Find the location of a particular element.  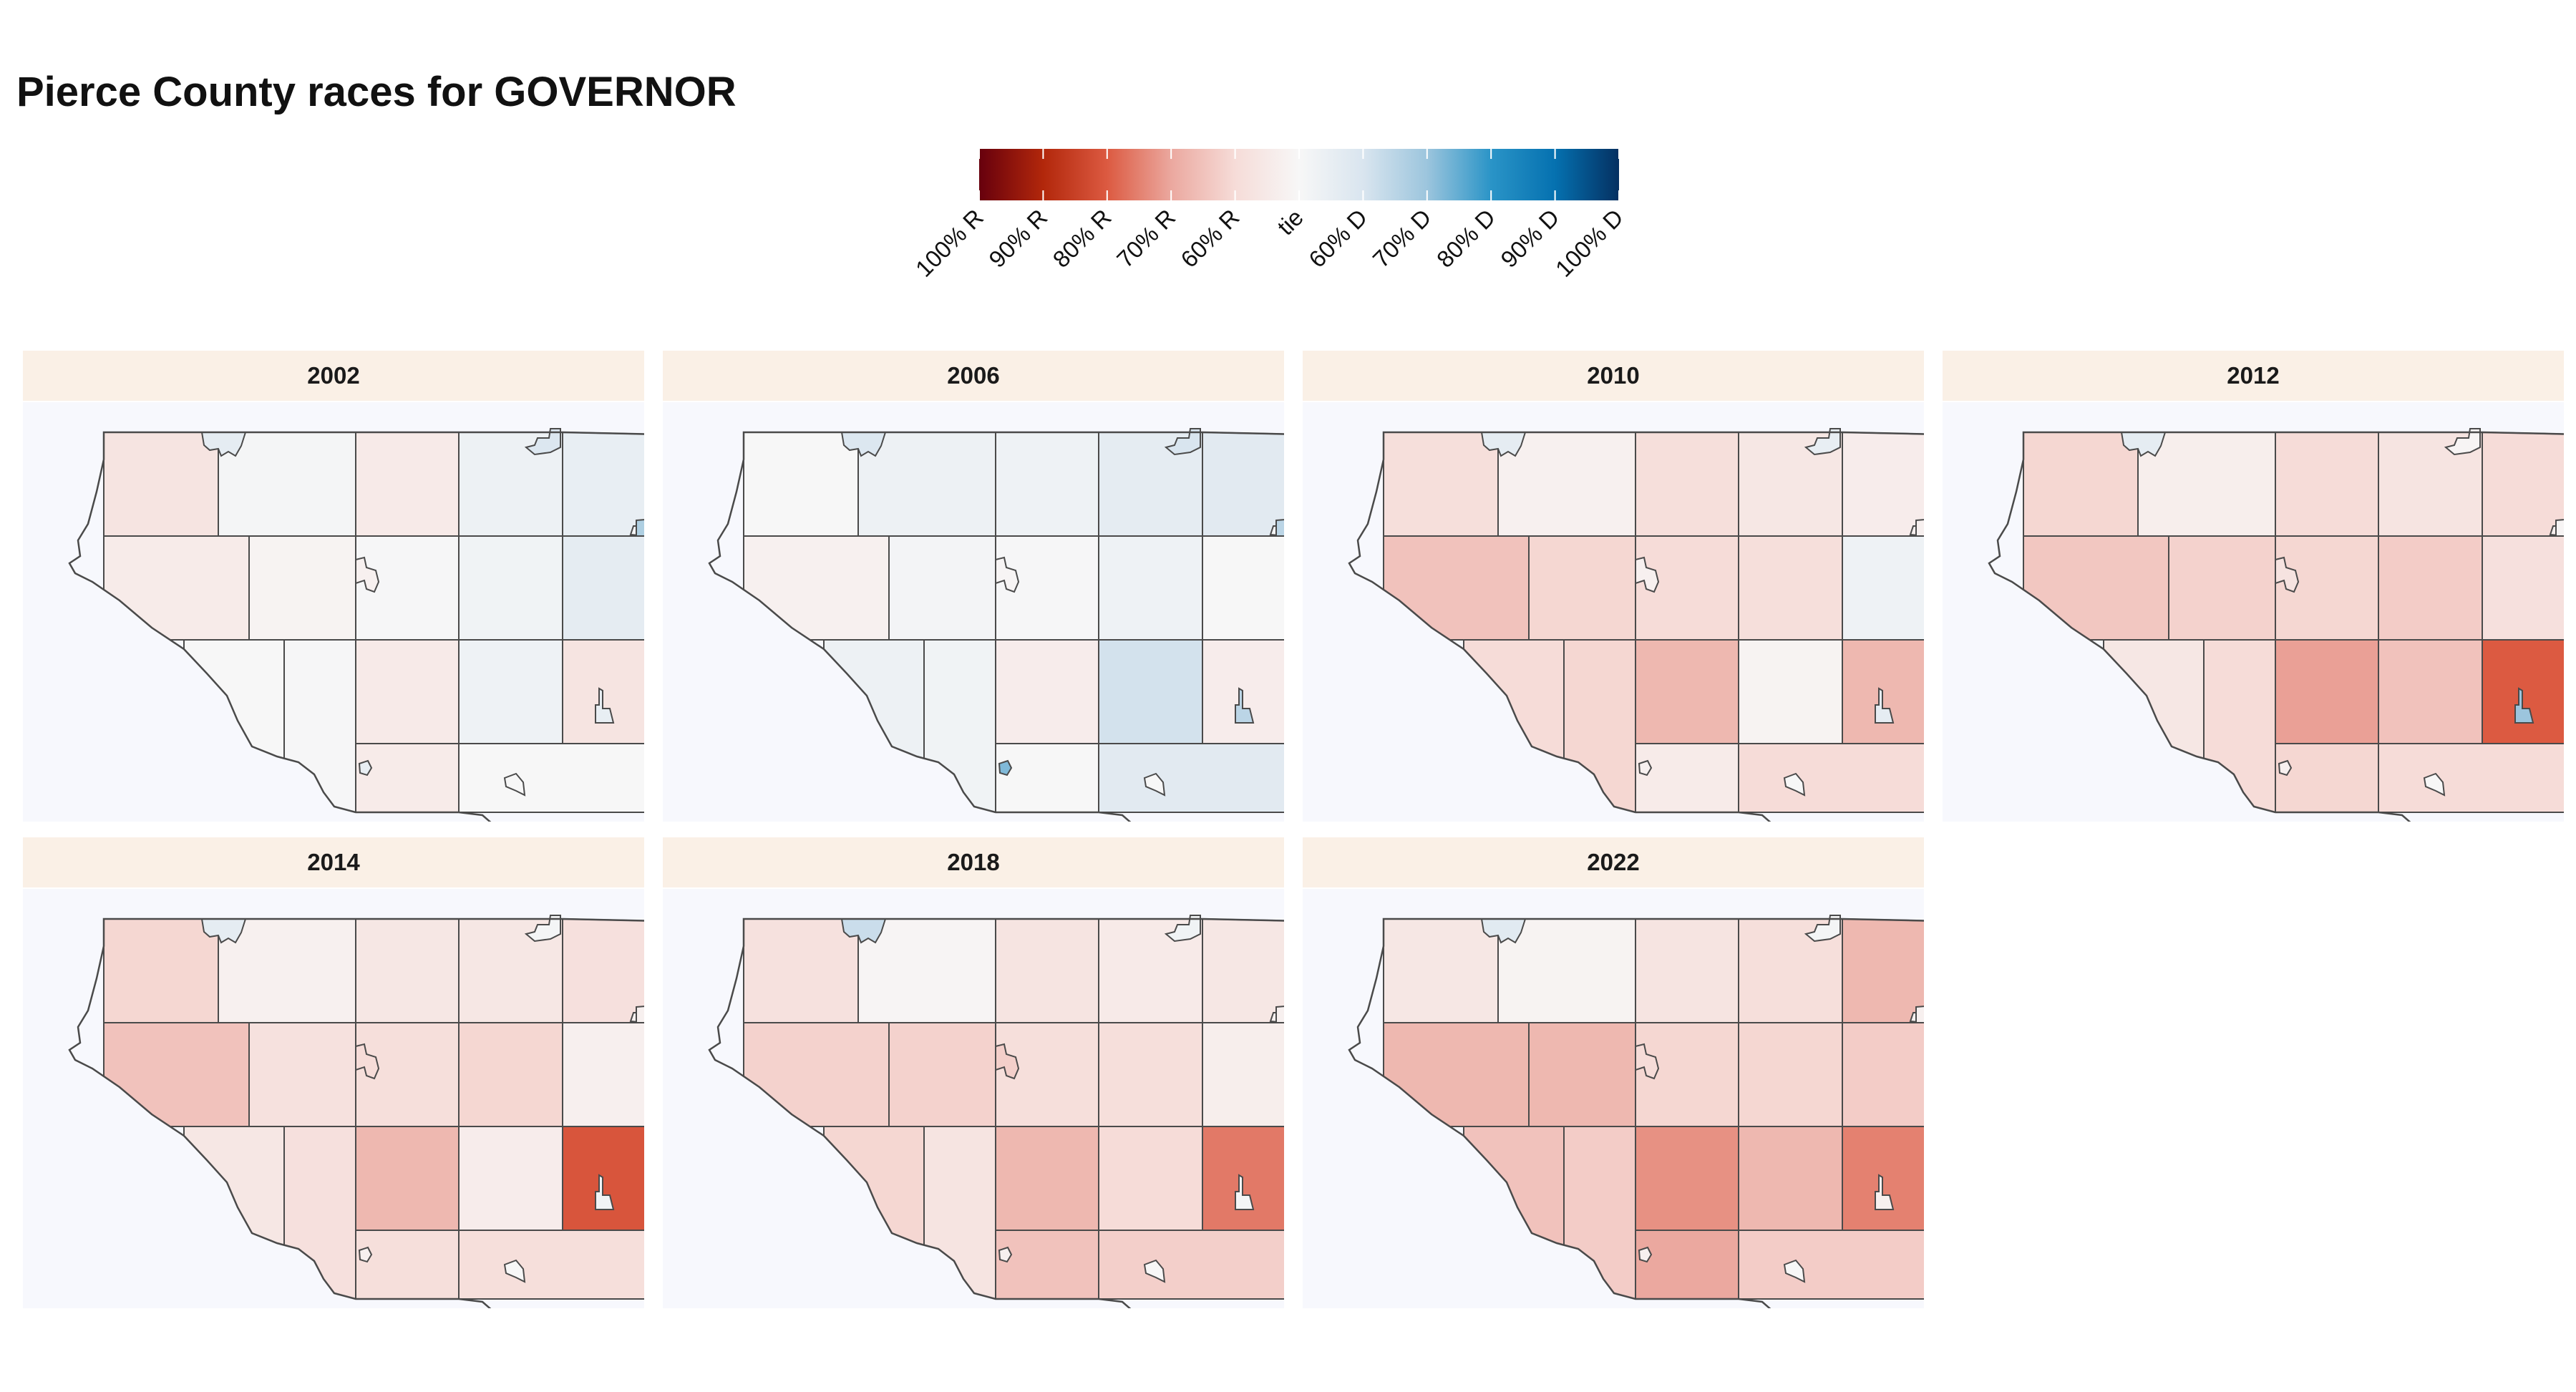

map-area is located at coordinates (973, 1098).